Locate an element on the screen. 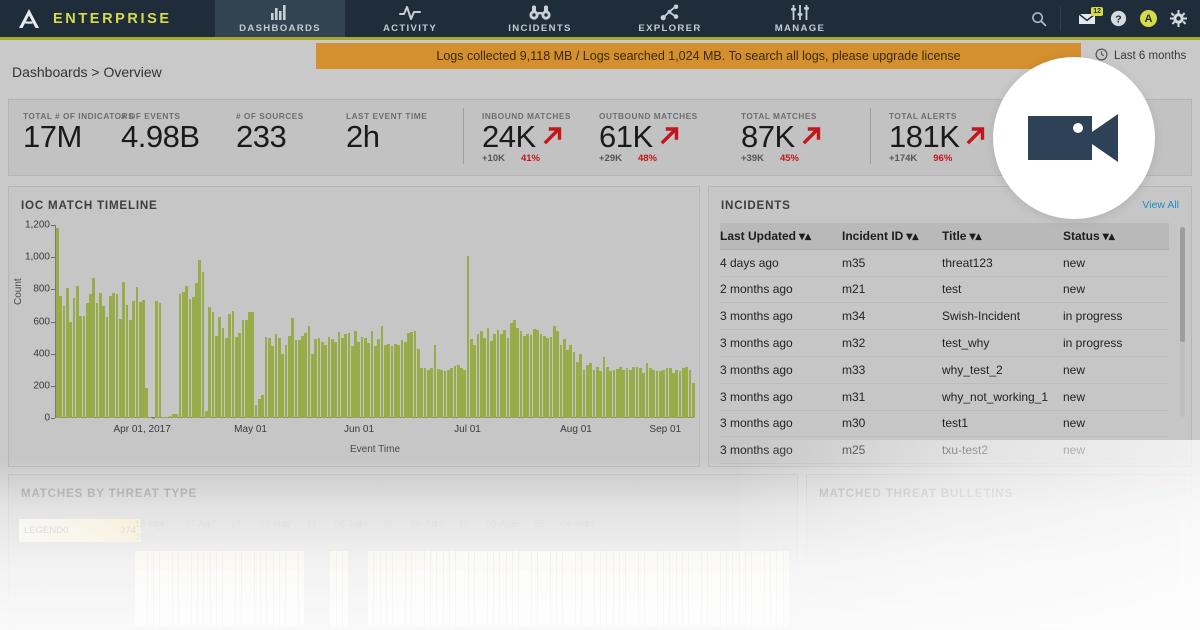 This screenshot has height=630, width=1200. nav-item-explorer: EXPLORER is located at coordinates (670, 18).